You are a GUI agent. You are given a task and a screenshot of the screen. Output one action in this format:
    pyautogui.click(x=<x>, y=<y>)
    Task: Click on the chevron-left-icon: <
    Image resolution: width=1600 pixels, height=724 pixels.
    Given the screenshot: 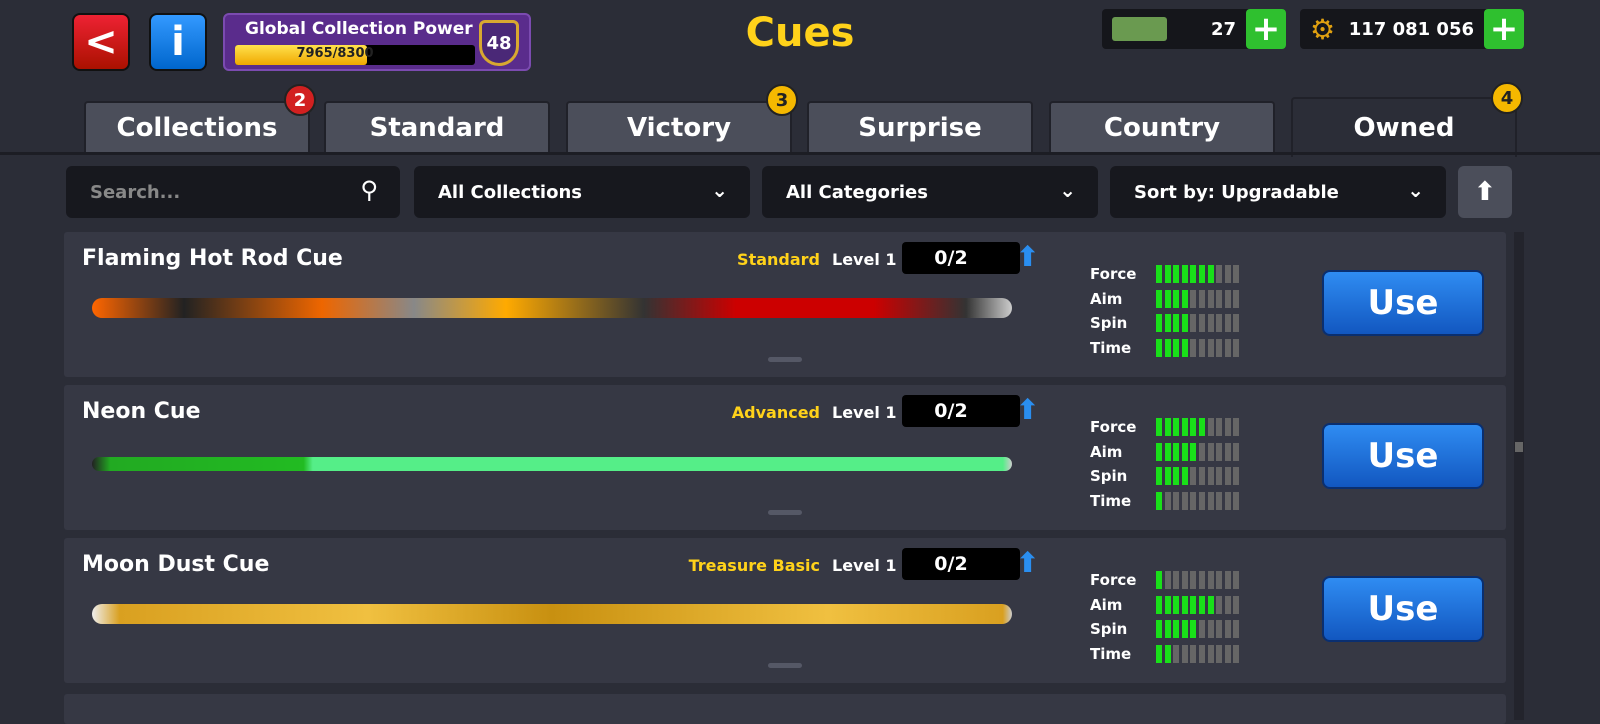 What is the action you would take?
    pyautogui.click(x=101, y=42)
    